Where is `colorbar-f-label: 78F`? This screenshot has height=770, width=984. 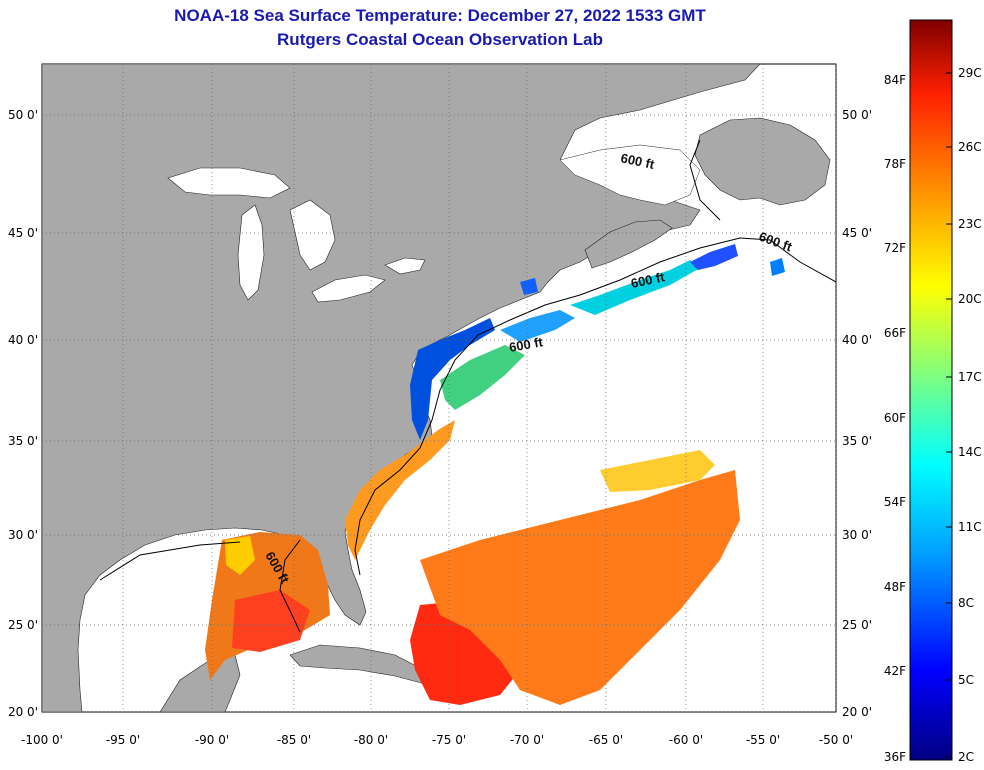 colorbar-f-label: 78F is located at coordinates (895, 164).